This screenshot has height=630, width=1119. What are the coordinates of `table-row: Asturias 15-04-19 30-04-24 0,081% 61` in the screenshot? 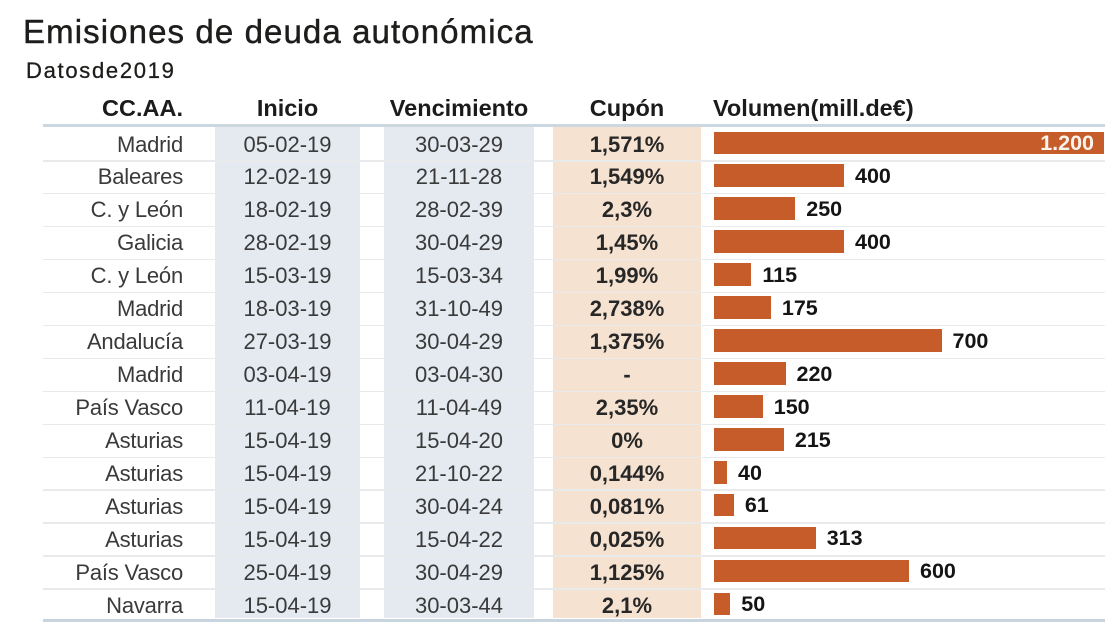 It's located at (559, 505).